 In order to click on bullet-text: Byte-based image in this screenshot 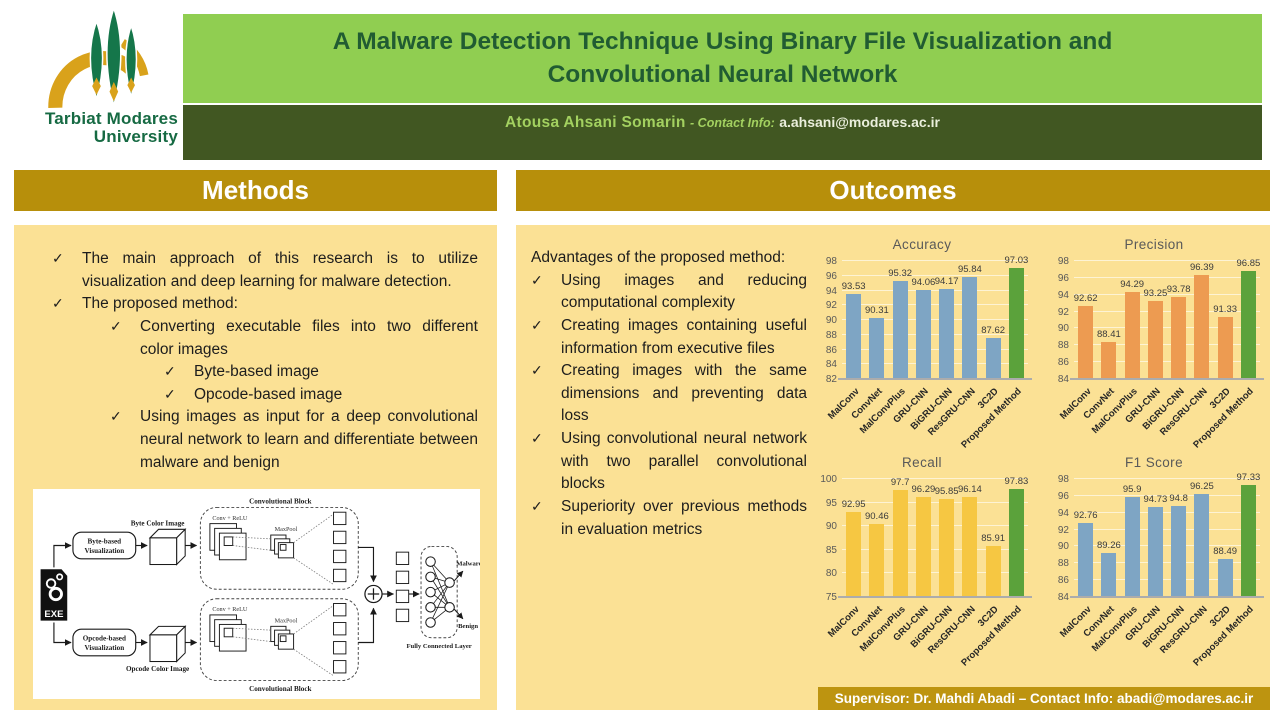, I will do `click(256, 372)`.